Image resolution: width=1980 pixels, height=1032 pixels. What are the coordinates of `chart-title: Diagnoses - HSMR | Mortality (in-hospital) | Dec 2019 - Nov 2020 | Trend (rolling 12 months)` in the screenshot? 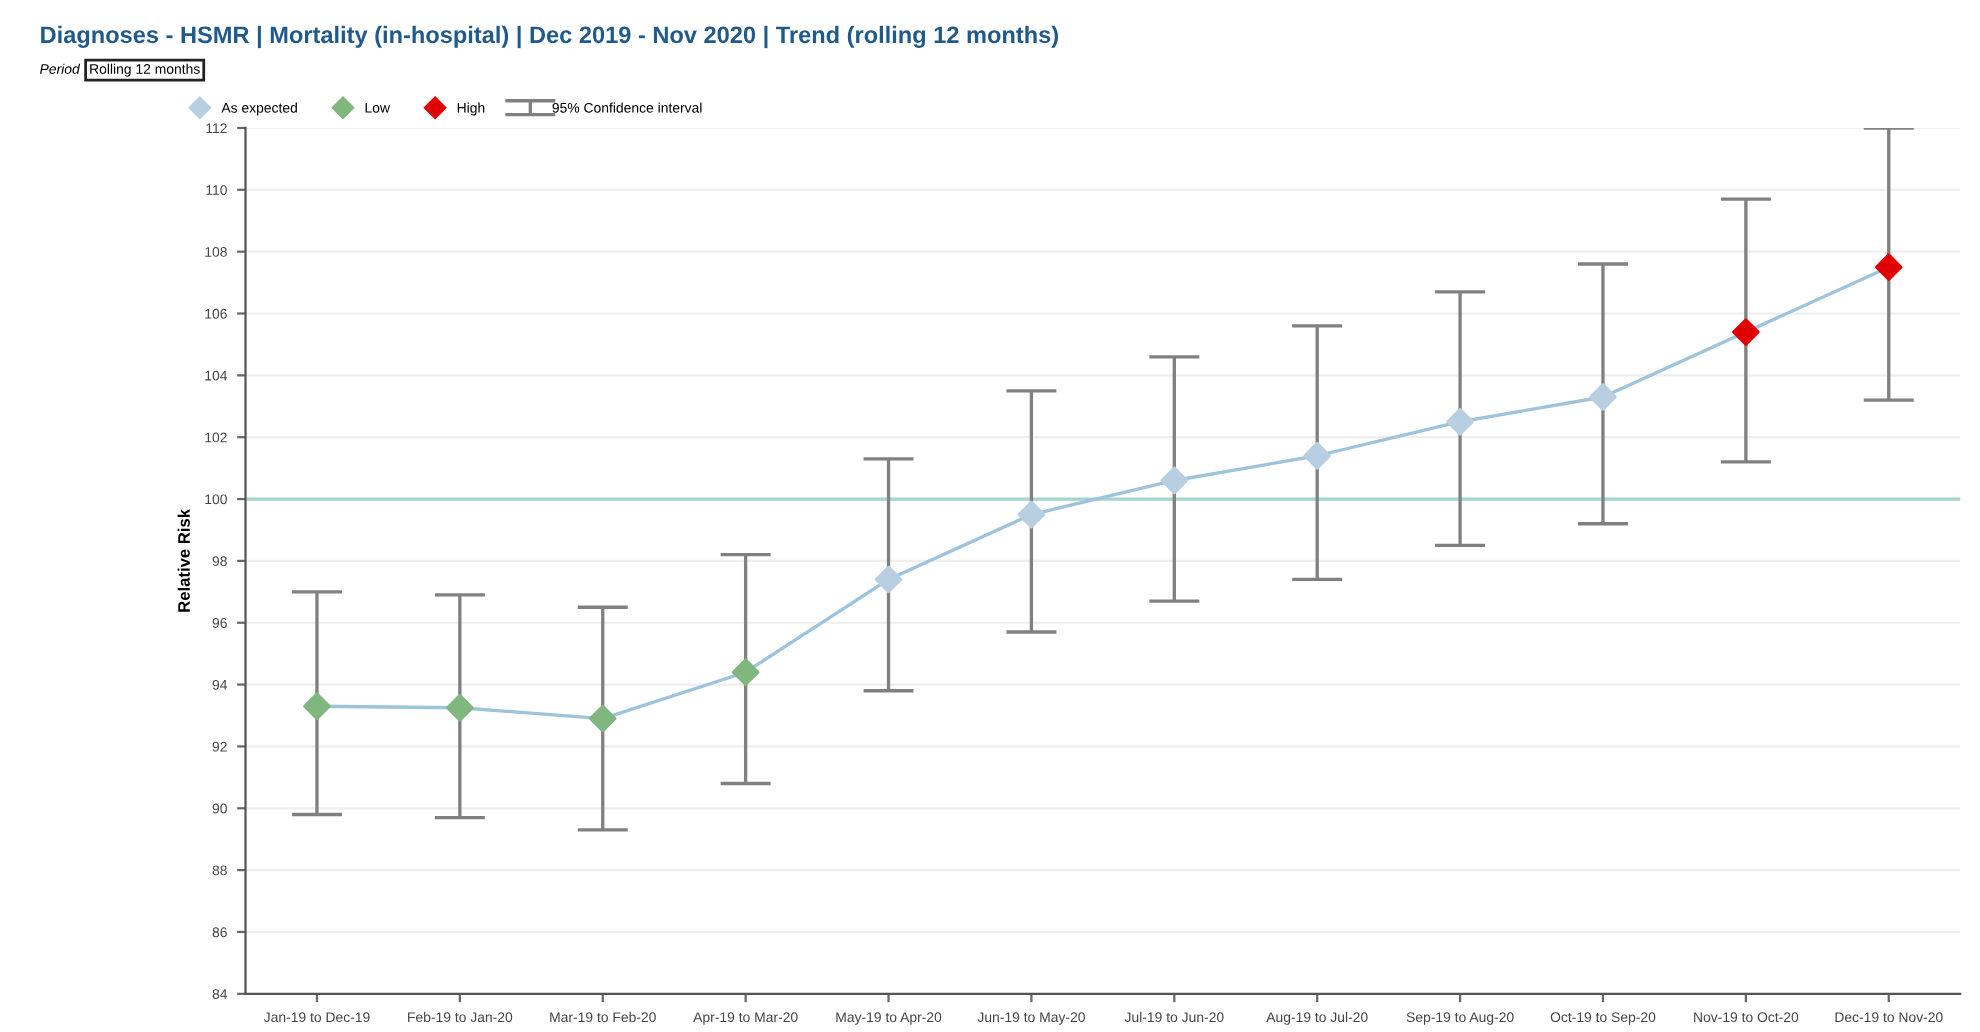 It's located at (549, 37).